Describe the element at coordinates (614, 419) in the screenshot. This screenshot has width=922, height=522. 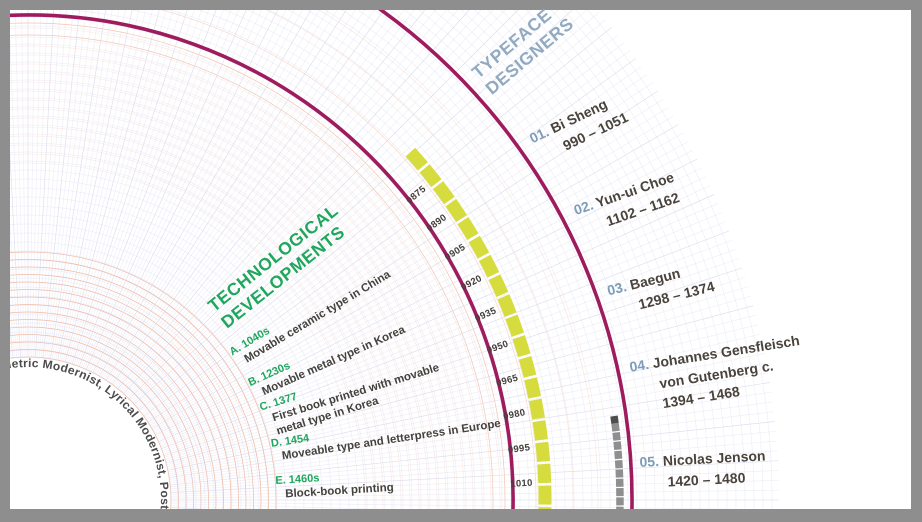
I see `lifespan-bar-cap` at that location.